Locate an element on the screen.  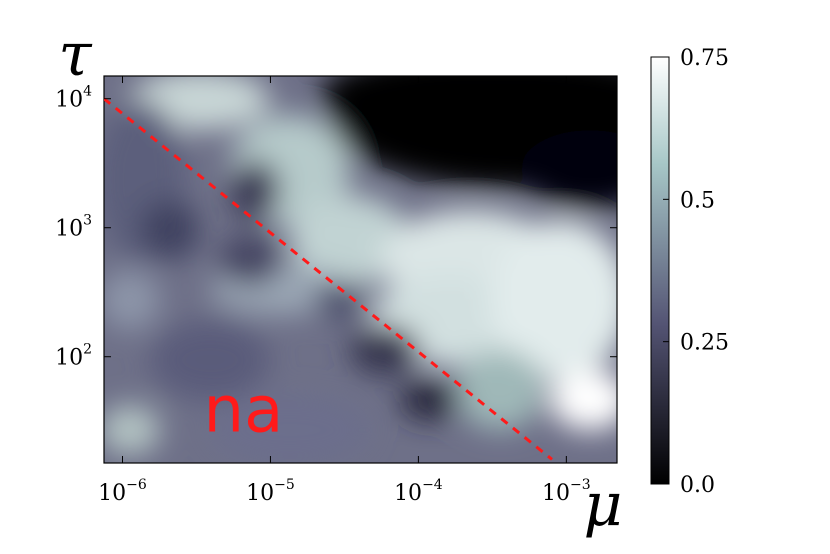
x-axis-label: μ is located at coordinates (603, 505).